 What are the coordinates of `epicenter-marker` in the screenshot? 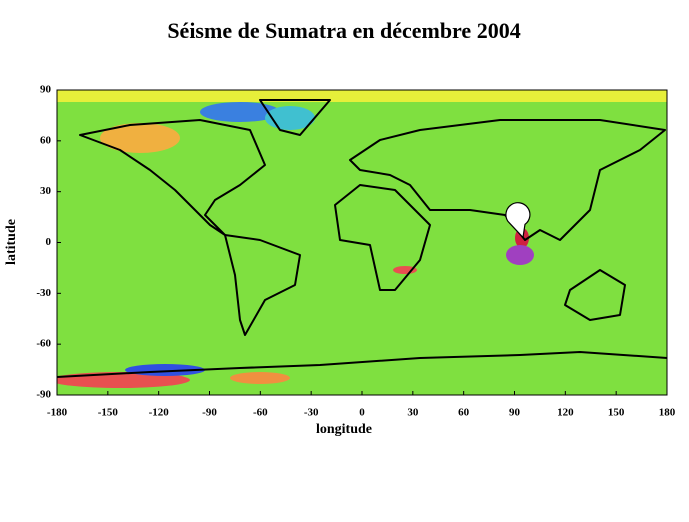 It's located at (518, 220).